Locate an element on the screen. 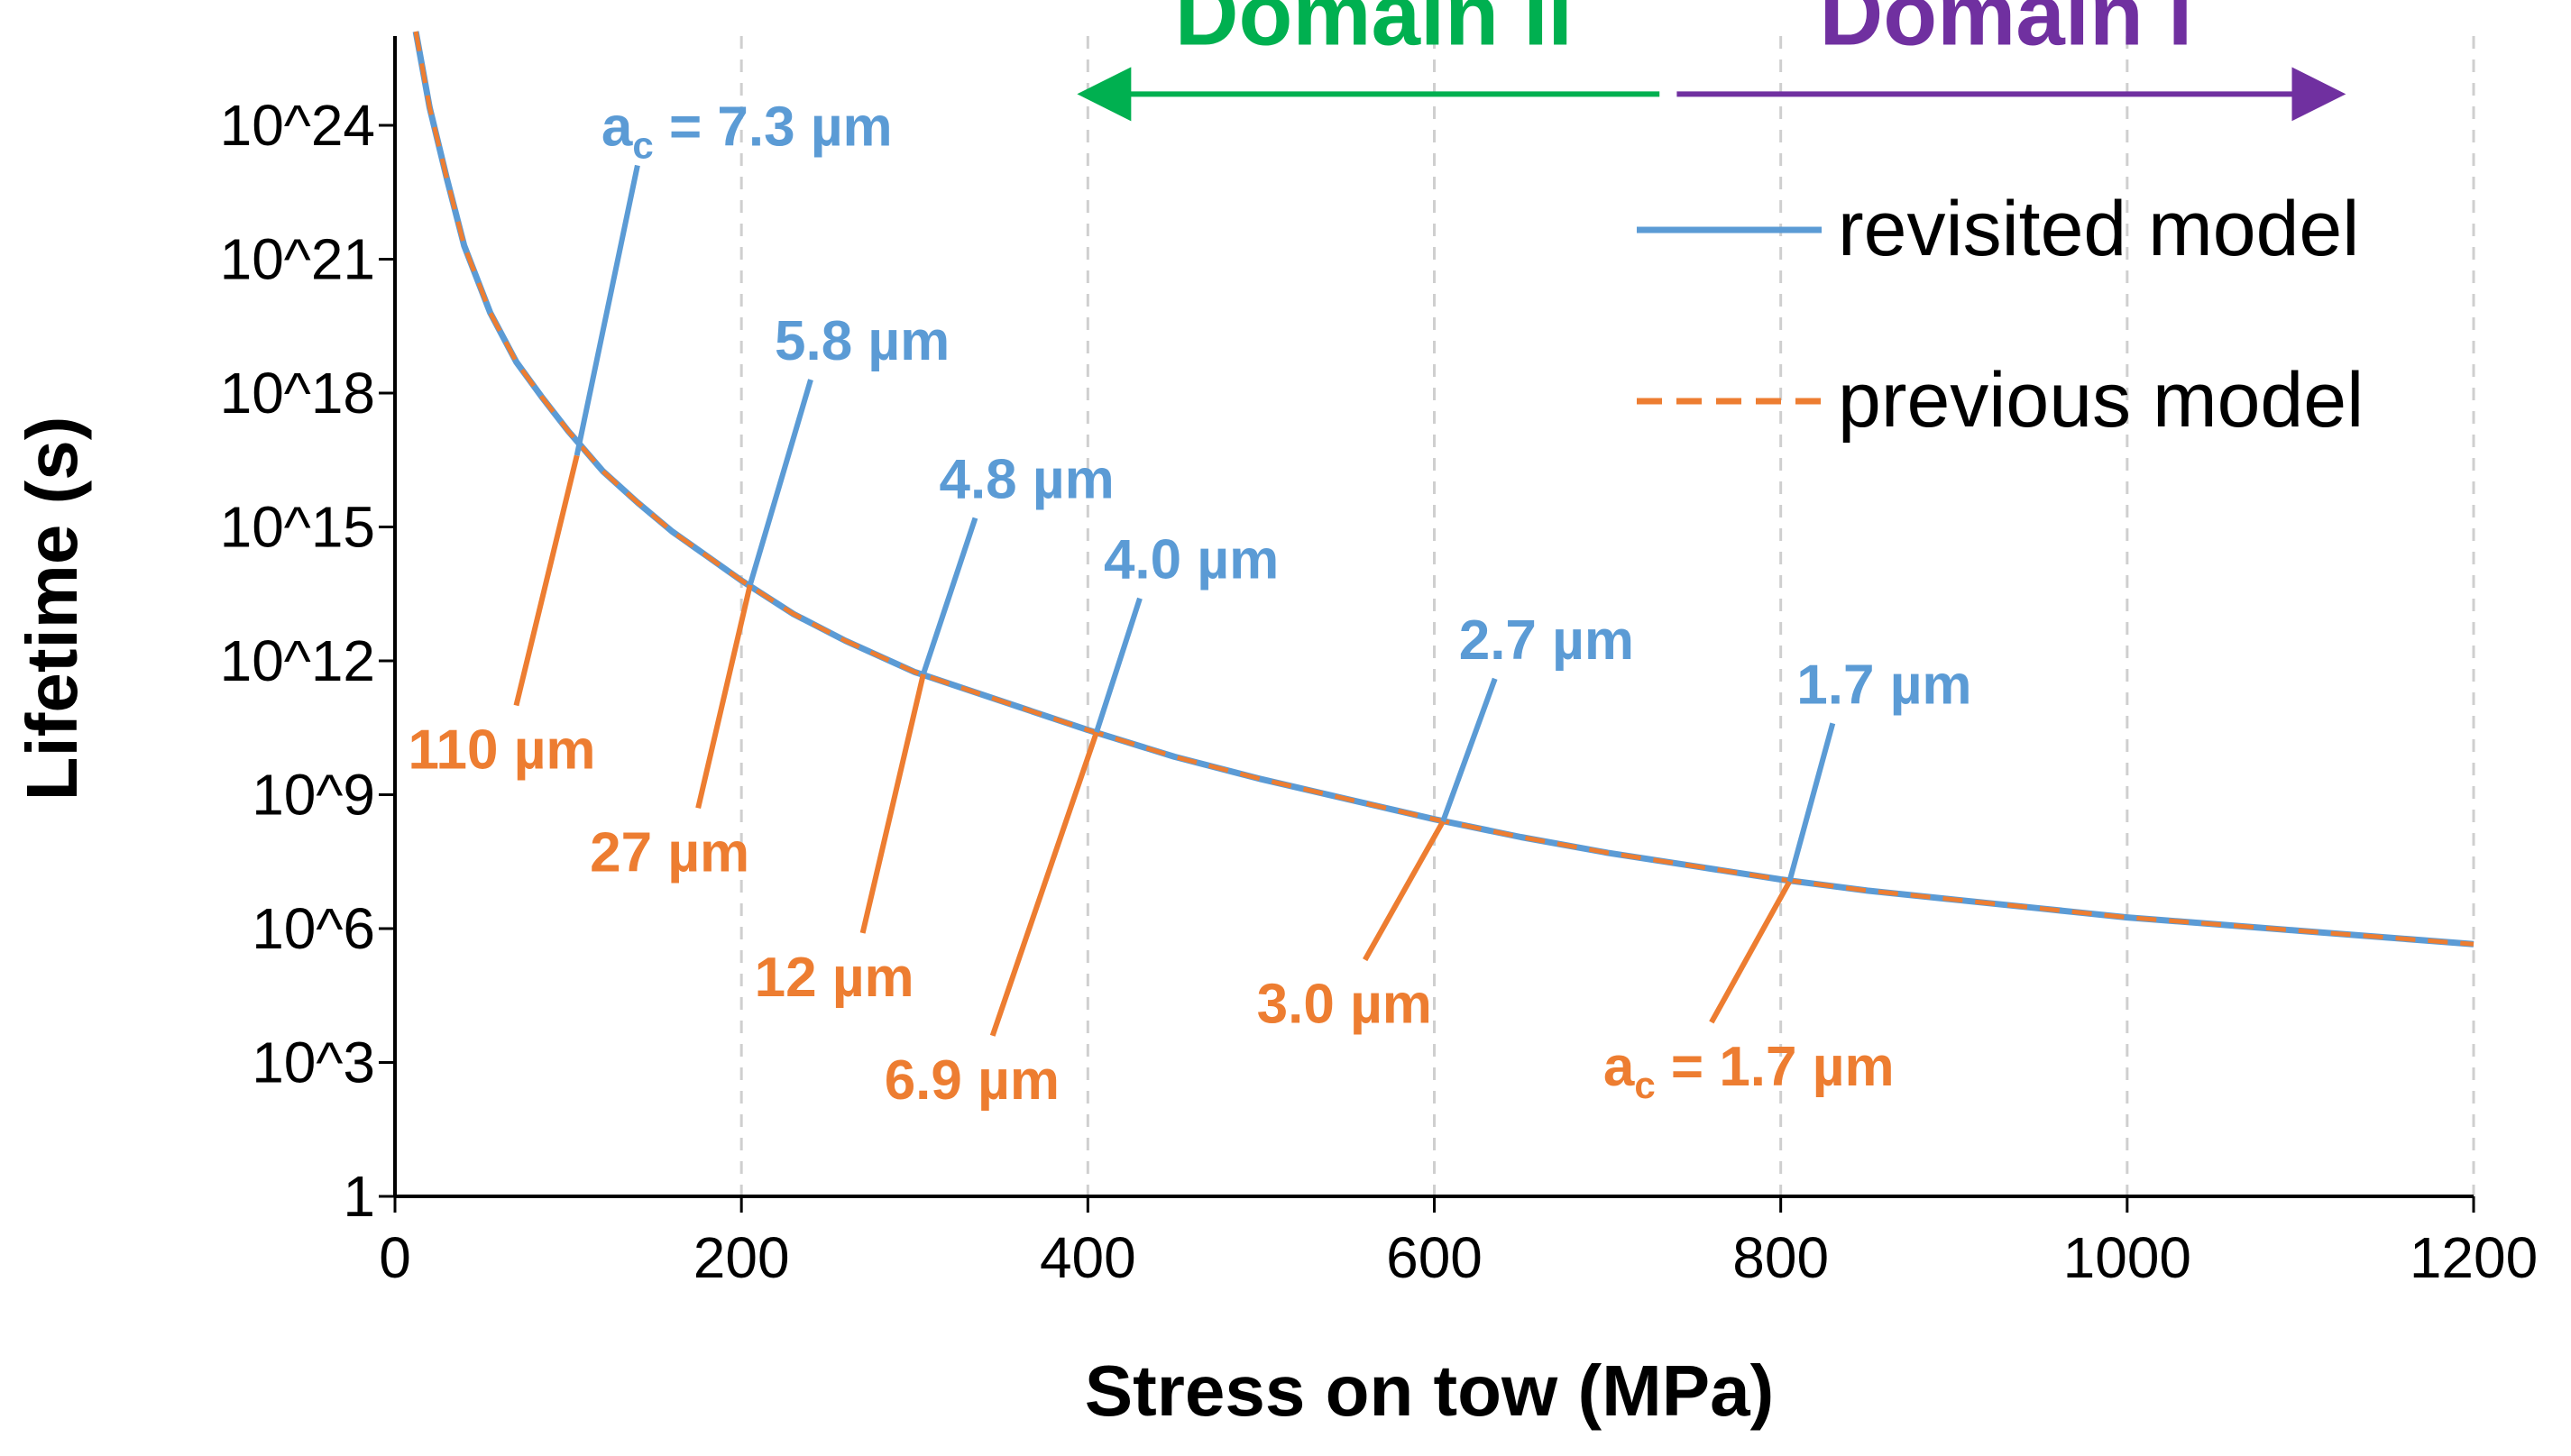 The image size is (2571, 1456). previous-annotation-label: 6.9 µm is located at coordinates (972, 1081).